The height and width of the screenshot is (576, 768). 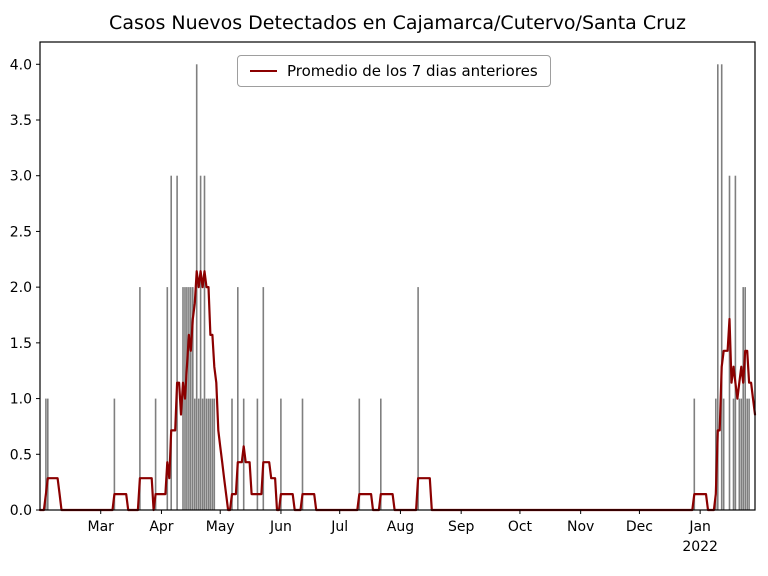 What do you see at coordinates (280, 527) in the screenshot?
I see `x-tick-label: Jun` at bounding box center [280, 527].